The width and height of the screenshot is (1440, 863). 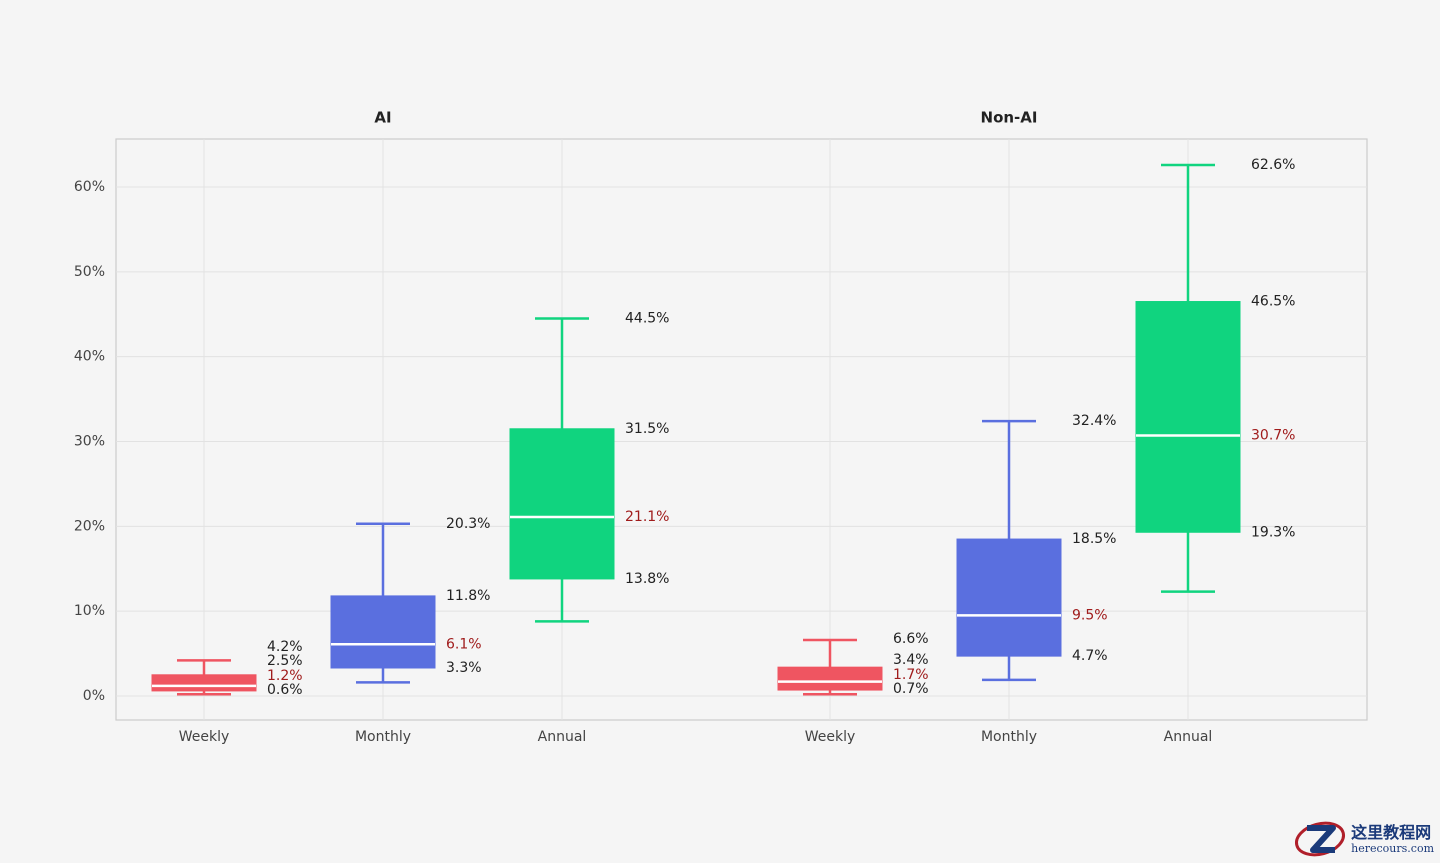 I want to click on label-q3: 2.5%, so click(x=285, y=661).